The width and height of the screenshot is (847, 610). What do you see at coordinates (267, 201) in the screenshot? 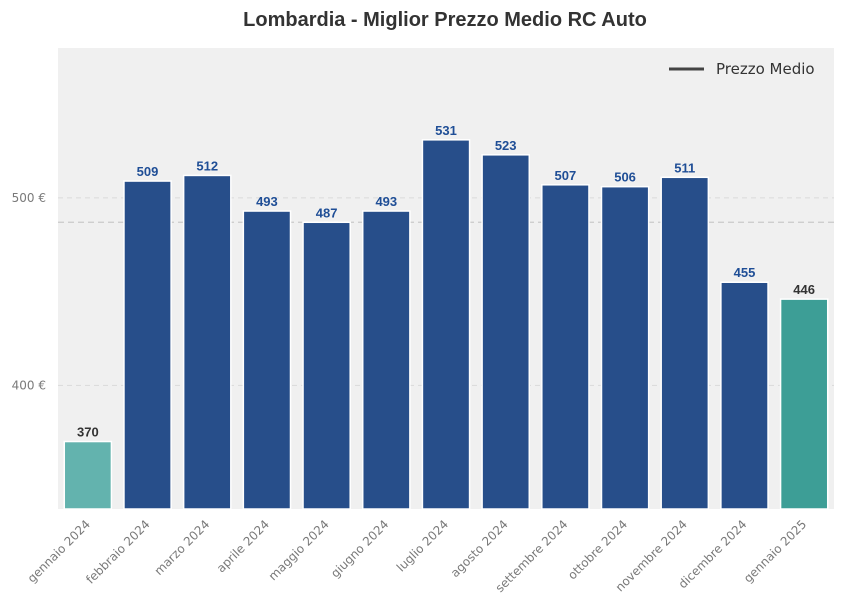
I see `value-label-4: 493` at bounding box center [267, 201].